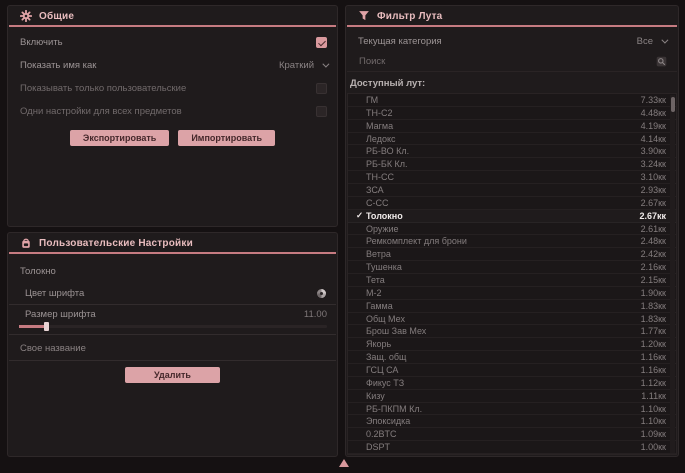 Image resolution: width=685 pixels, height=473 pixels. What do you see at coordinates (653, 99) in the screenshot?
I see `loot-item-value: 7.33кк` at bounding box center [653, 99].